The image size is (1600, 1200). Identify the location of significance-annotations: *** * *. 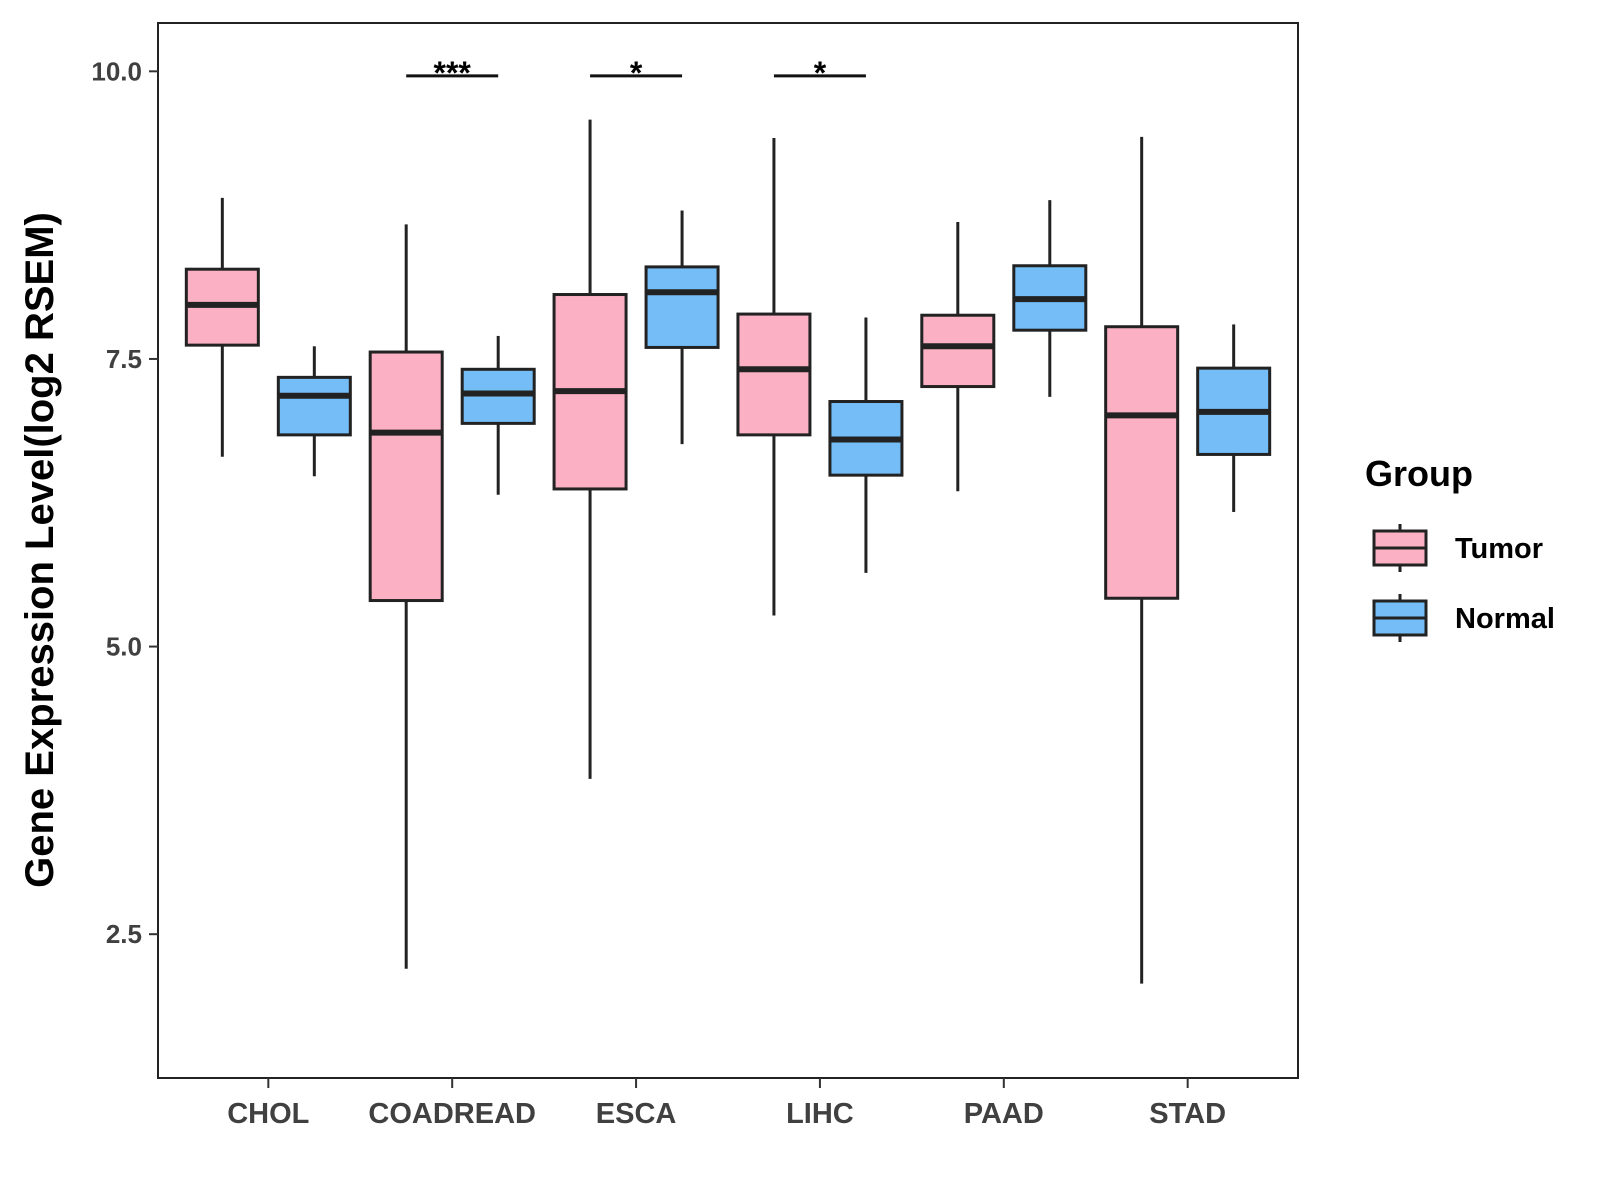
(636, 73).